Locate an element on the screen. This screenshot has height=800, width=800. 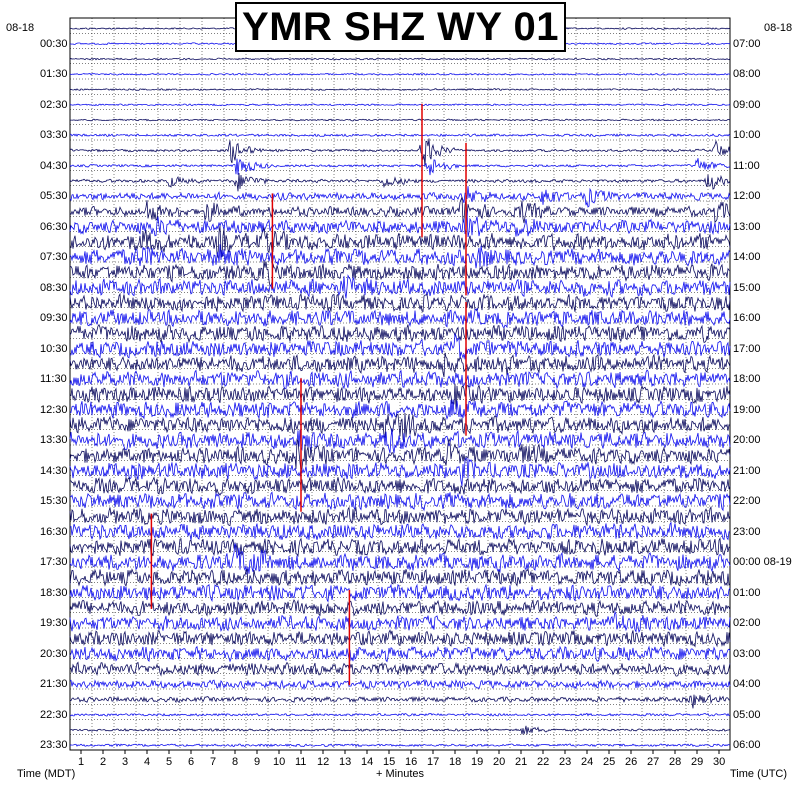
x-tick-label: 15 is located at coordinates (389, 762).